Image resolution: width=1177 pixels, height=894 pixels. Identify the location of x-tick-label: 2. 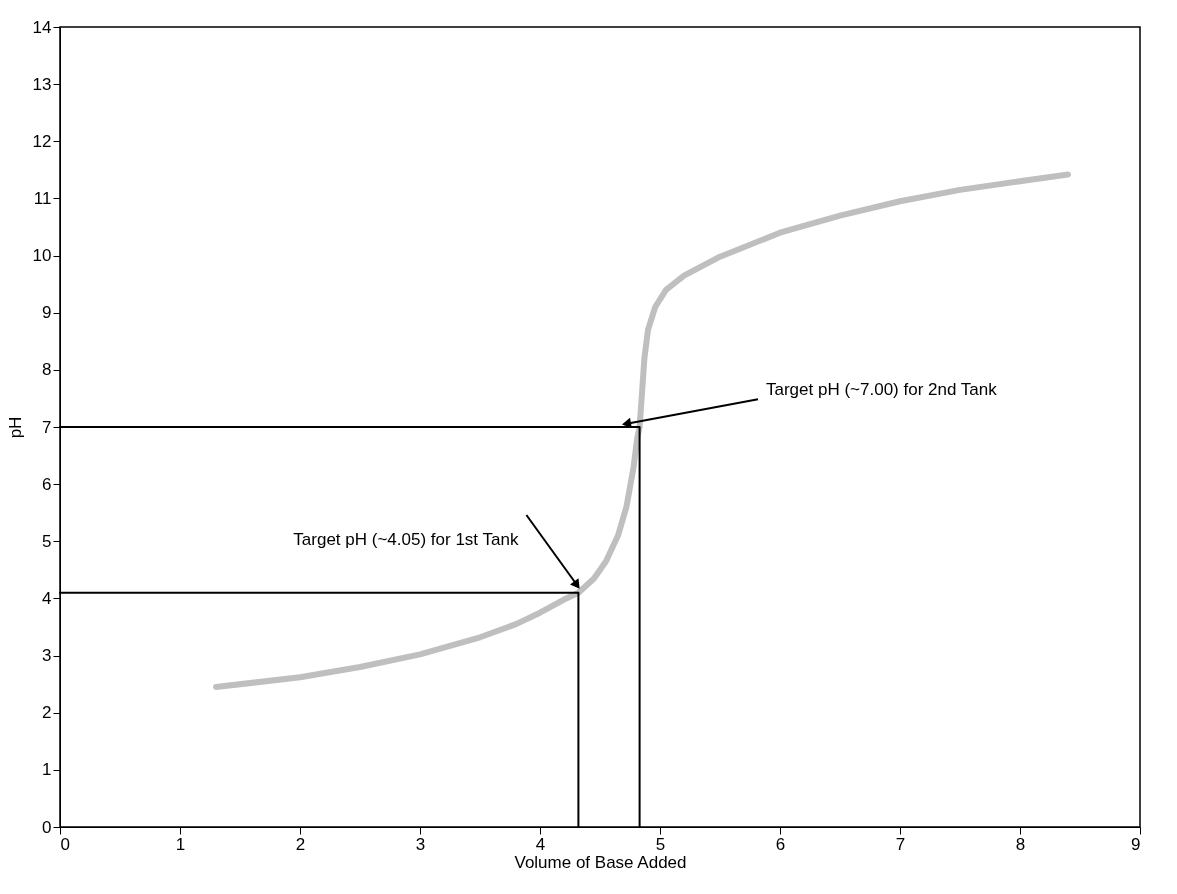
(300, 844).